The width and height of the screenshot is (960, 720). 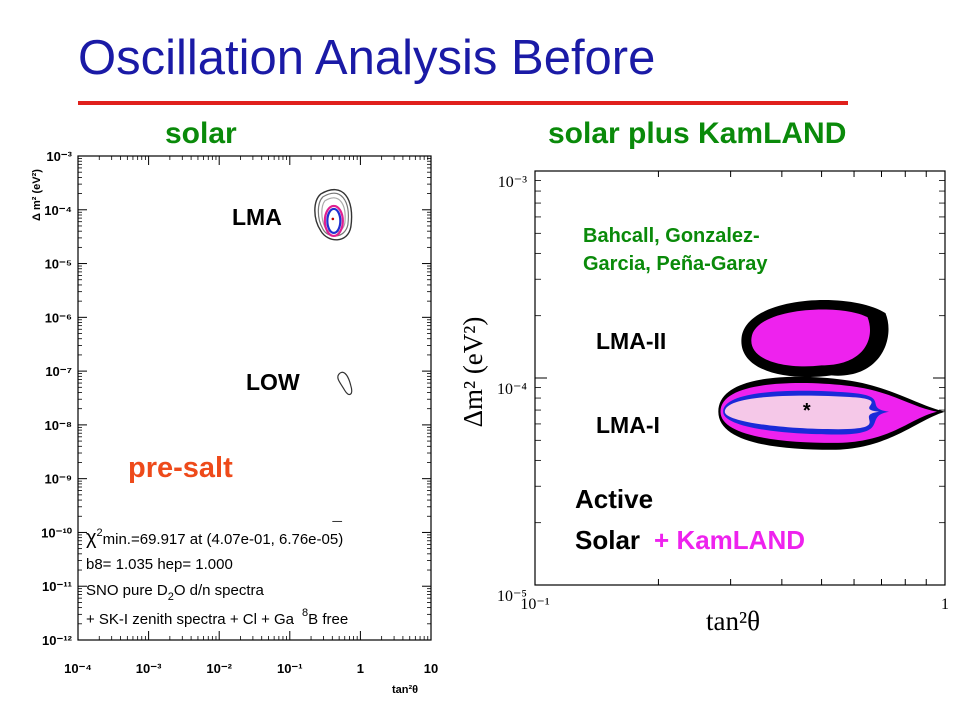 I want to click on fit-line-4a: + SK-I zenith spectra + Cl + Ga, so click(x=190, y=619).